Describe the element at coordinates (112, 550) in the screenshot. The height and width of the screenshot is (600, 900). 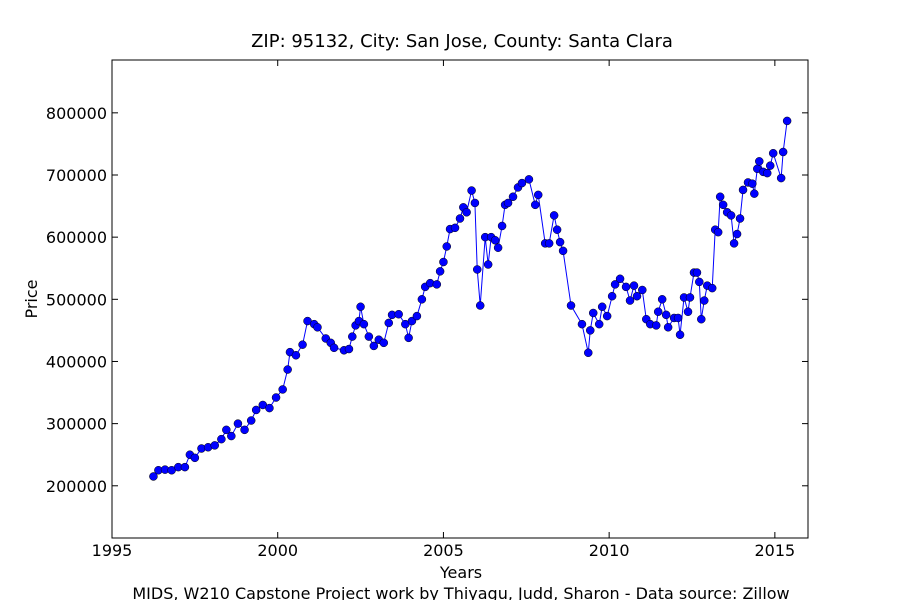
I see `x-tick-label: 1995` at that location.